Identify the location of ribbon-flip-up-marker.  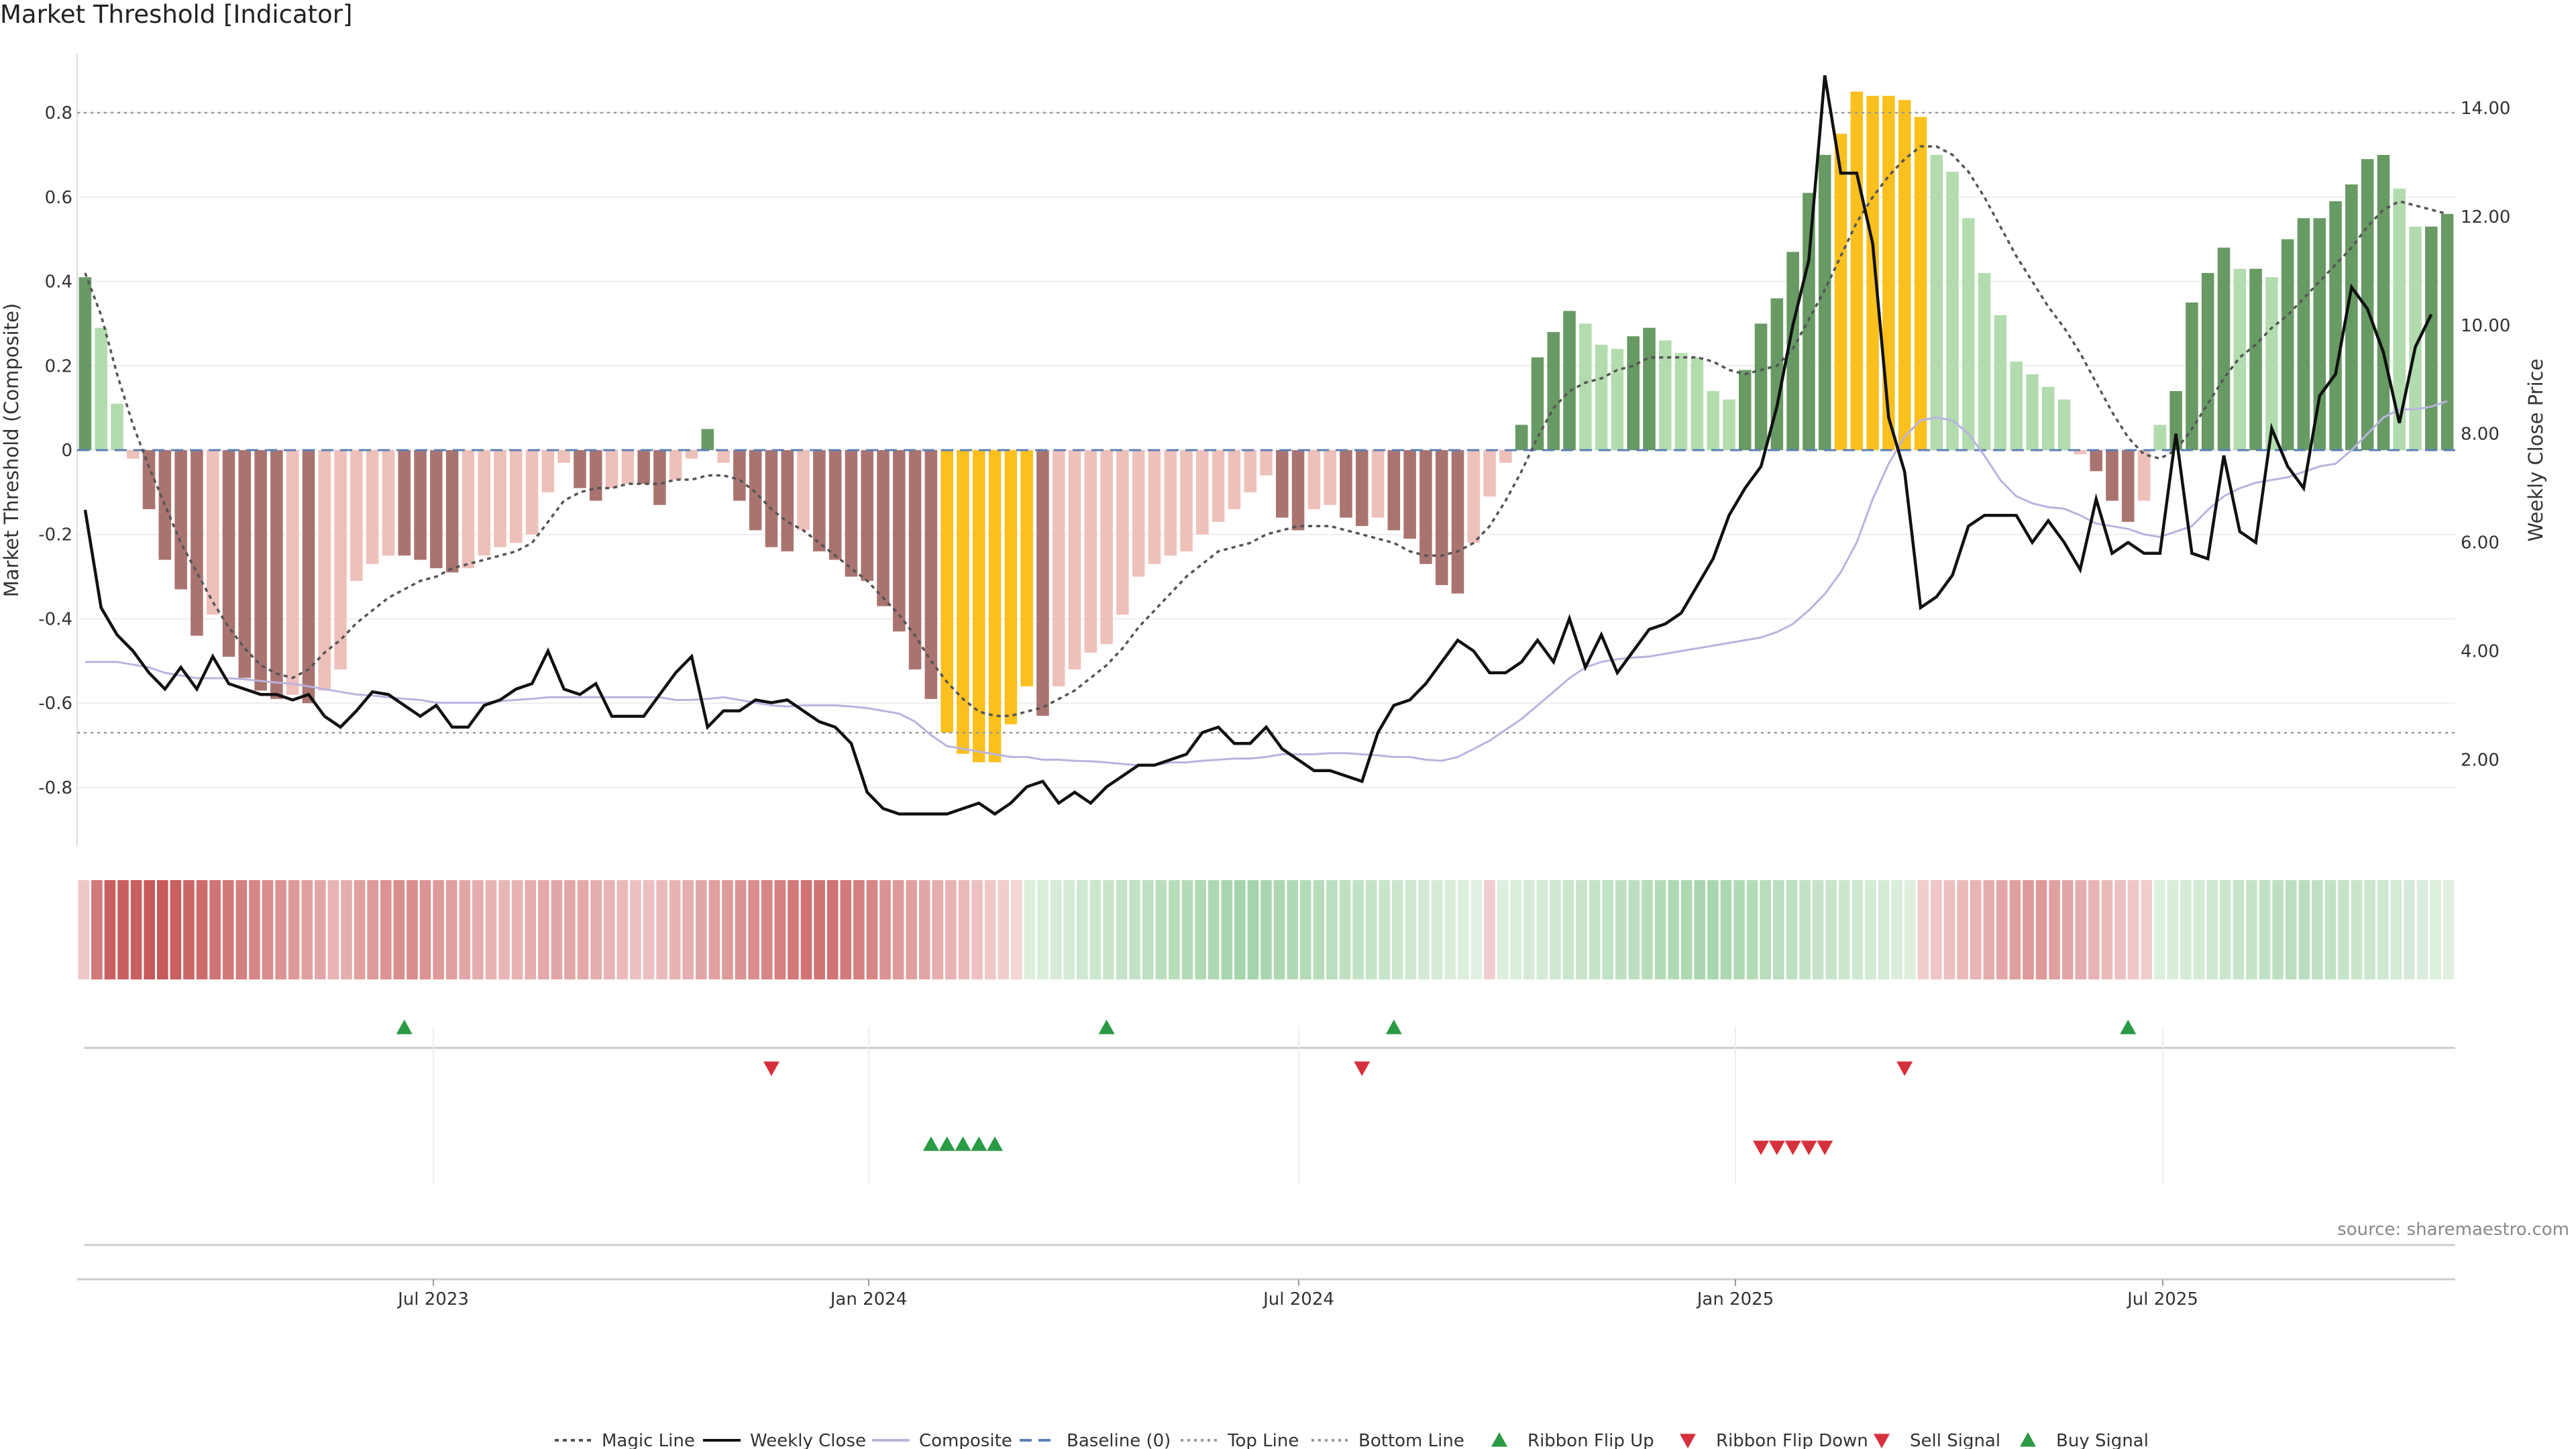
(404, 1027).